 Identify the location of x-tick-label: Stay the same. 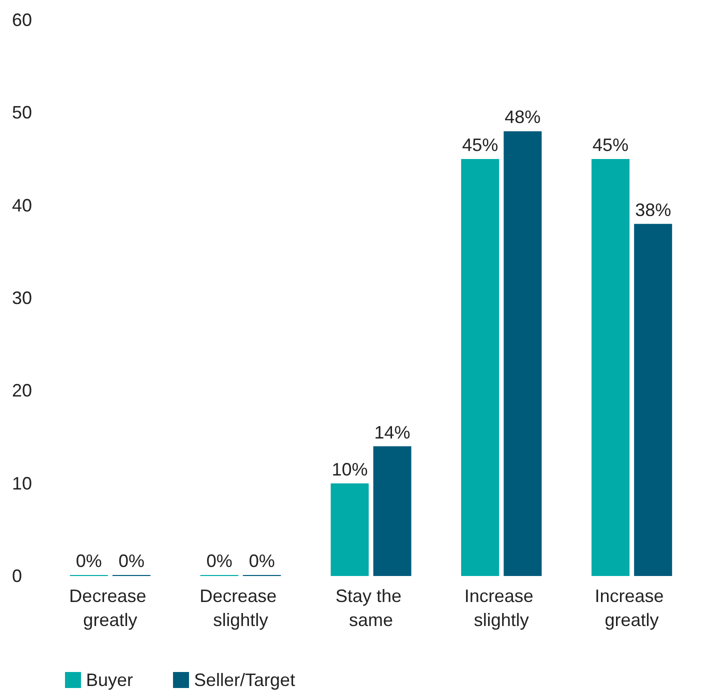
(371, 608).